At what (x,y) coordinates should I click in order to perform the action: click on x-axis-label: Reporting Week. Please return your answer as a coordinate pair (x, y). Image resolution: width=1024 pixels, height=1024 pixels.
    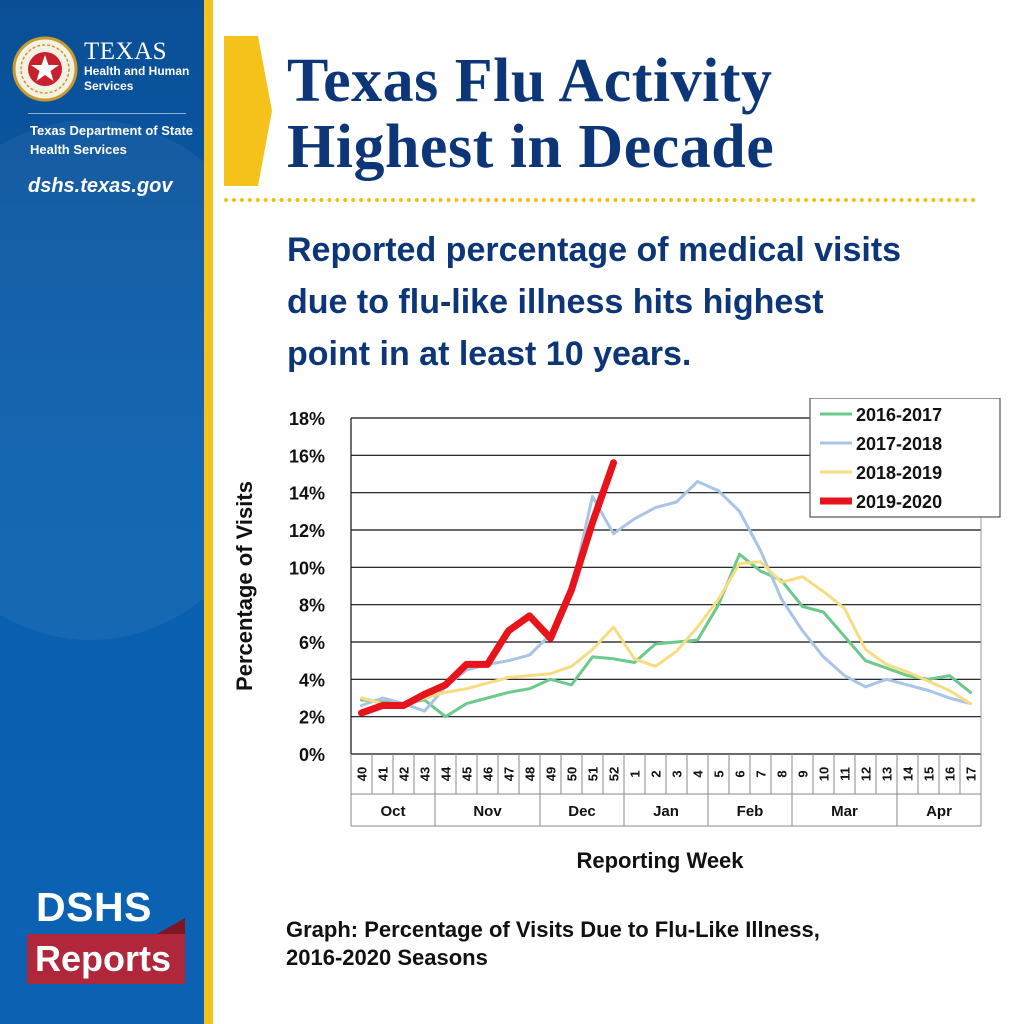
    Looking at the image, I should click on (660, 860).